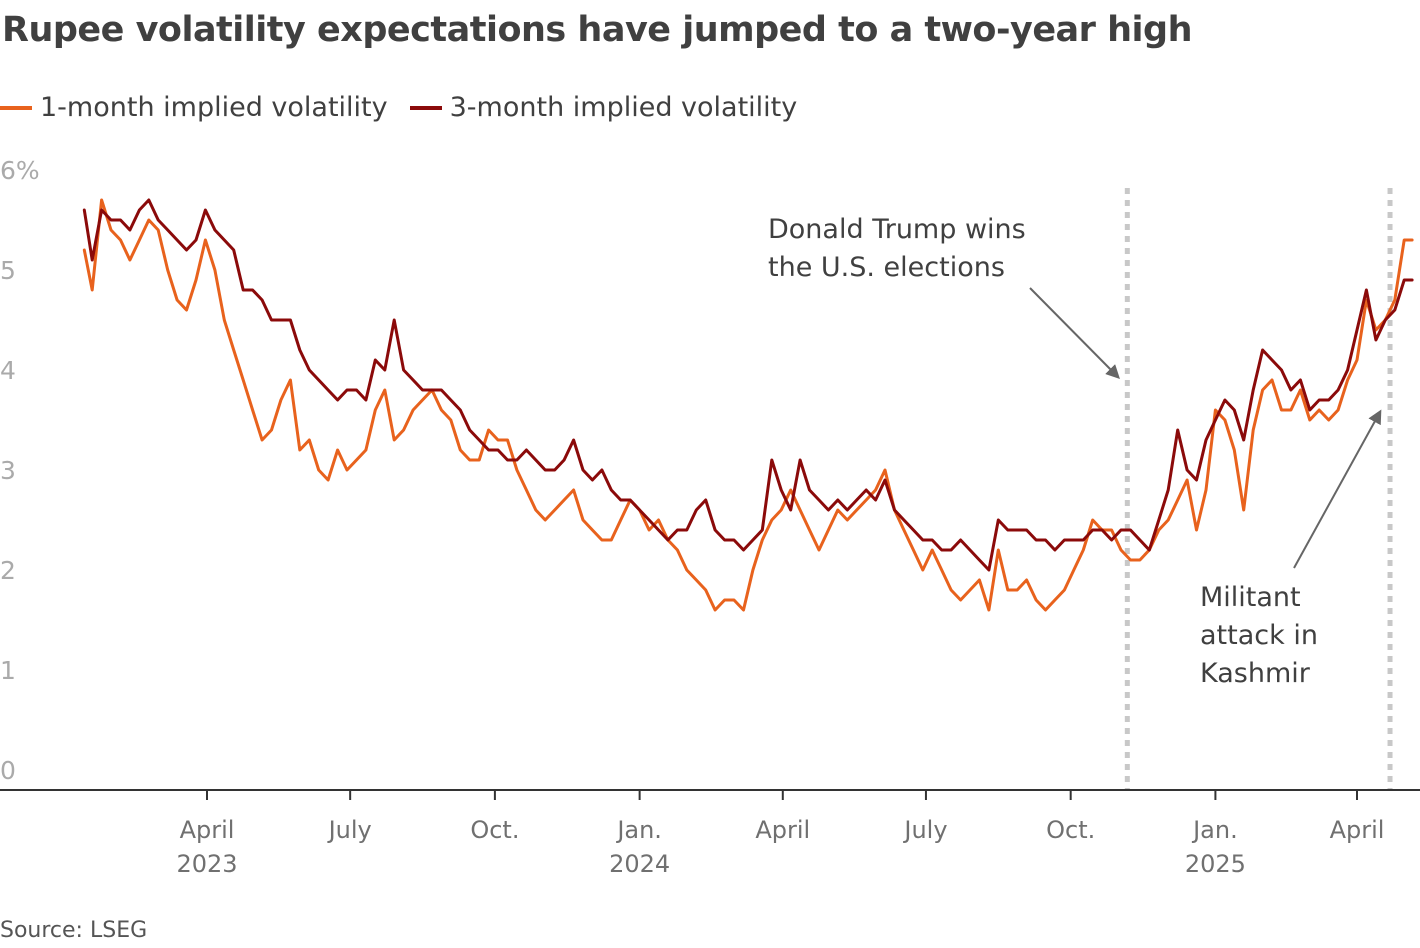 The image size is (1420, 948). Describe the element at coordinates (1215, 864) in the screenshot. I see `x-tick-year-label: 2025` at that location.